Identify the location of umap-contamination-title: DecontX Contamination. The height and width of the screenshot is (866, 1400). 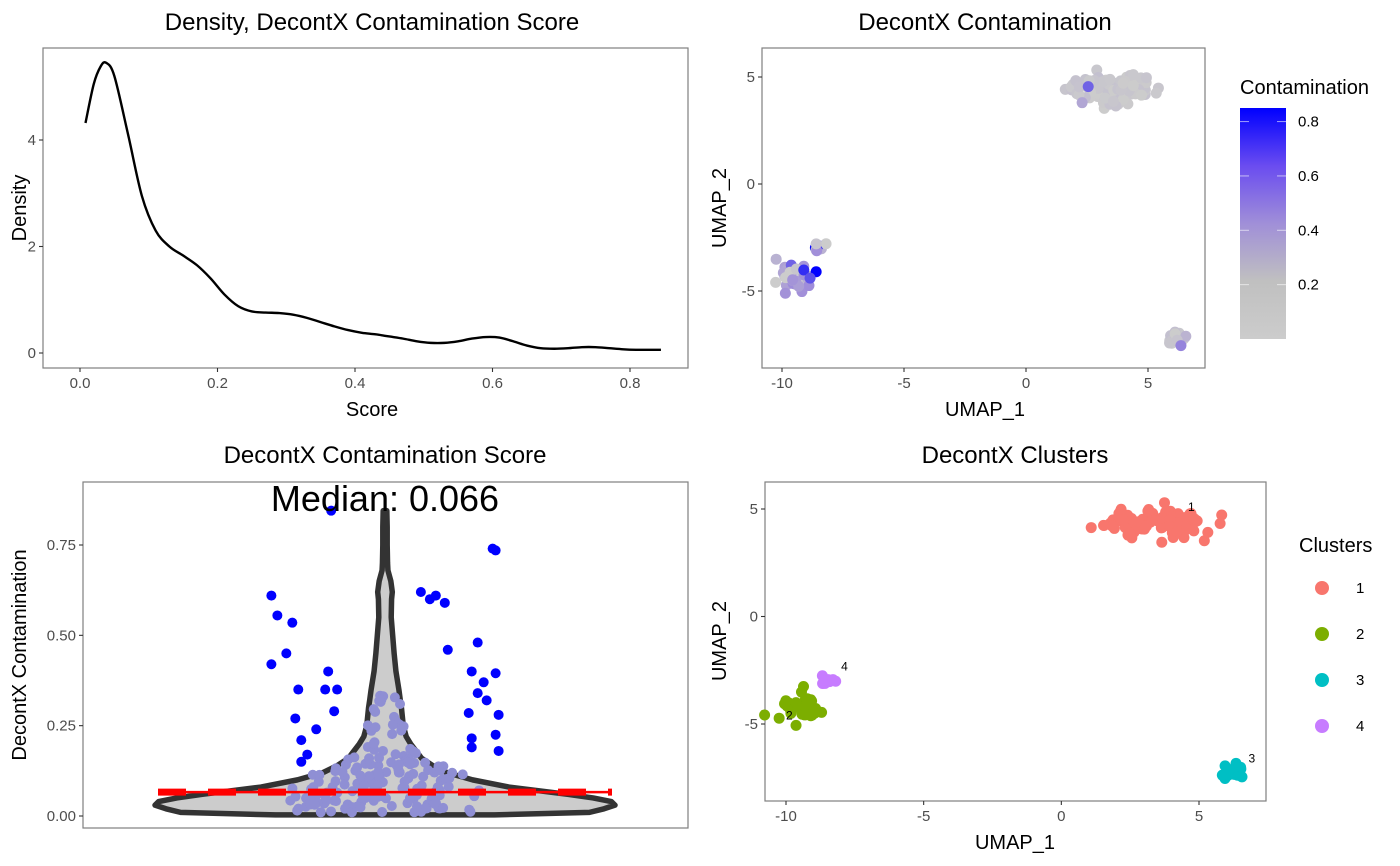
(984, 22).